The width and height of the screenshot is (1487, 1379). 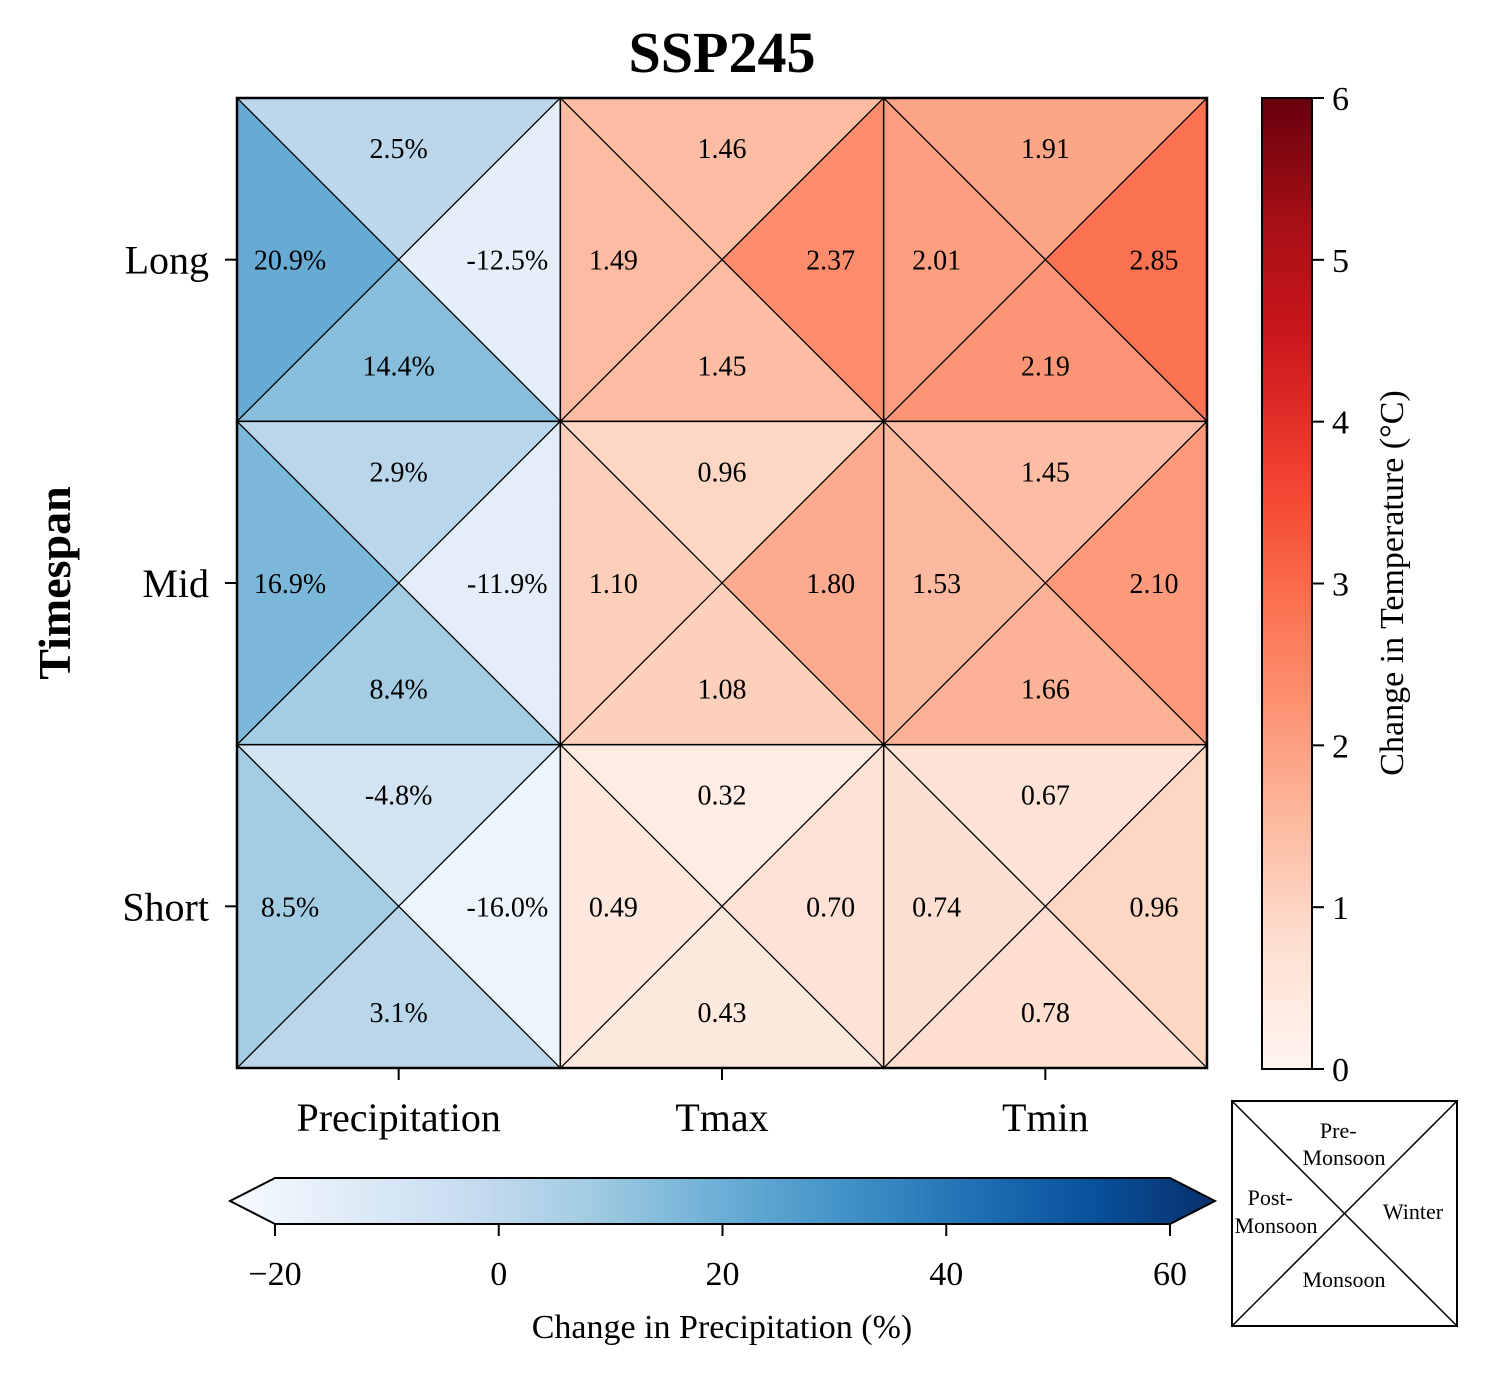 I want to click on y-tick-label: Long, so click(x=167, y=260).